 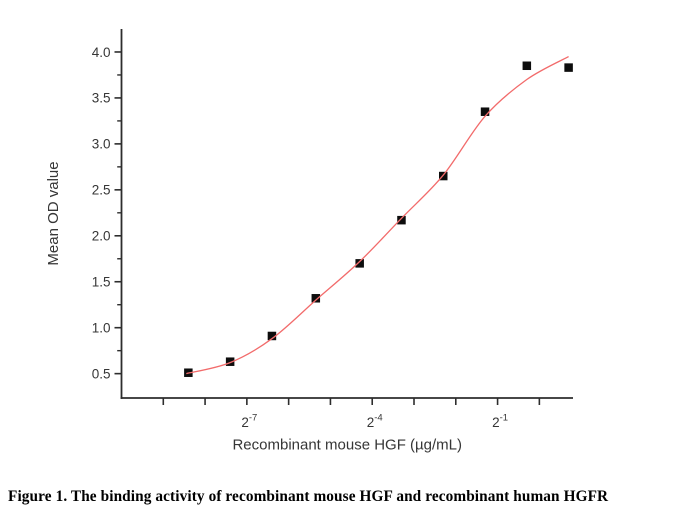 What do you see at coordinates (101, 327) in the screenshot?
I see `y-tick-label: 1.0` at bounding box center [101, 327].